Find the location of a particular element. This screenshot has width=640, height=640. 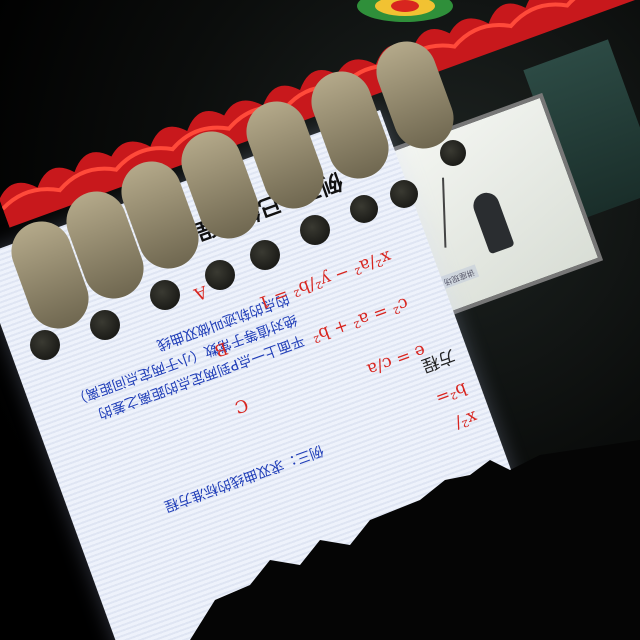

decorative-logo-icon is located at coordinates (405, 16).